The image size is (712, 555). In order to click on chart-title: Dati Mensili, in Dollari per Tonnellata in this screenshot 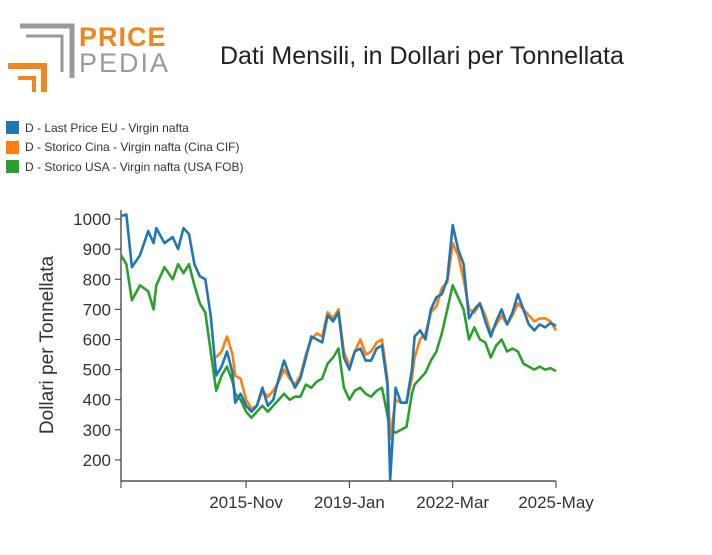, I will do `click(422, 56)`.